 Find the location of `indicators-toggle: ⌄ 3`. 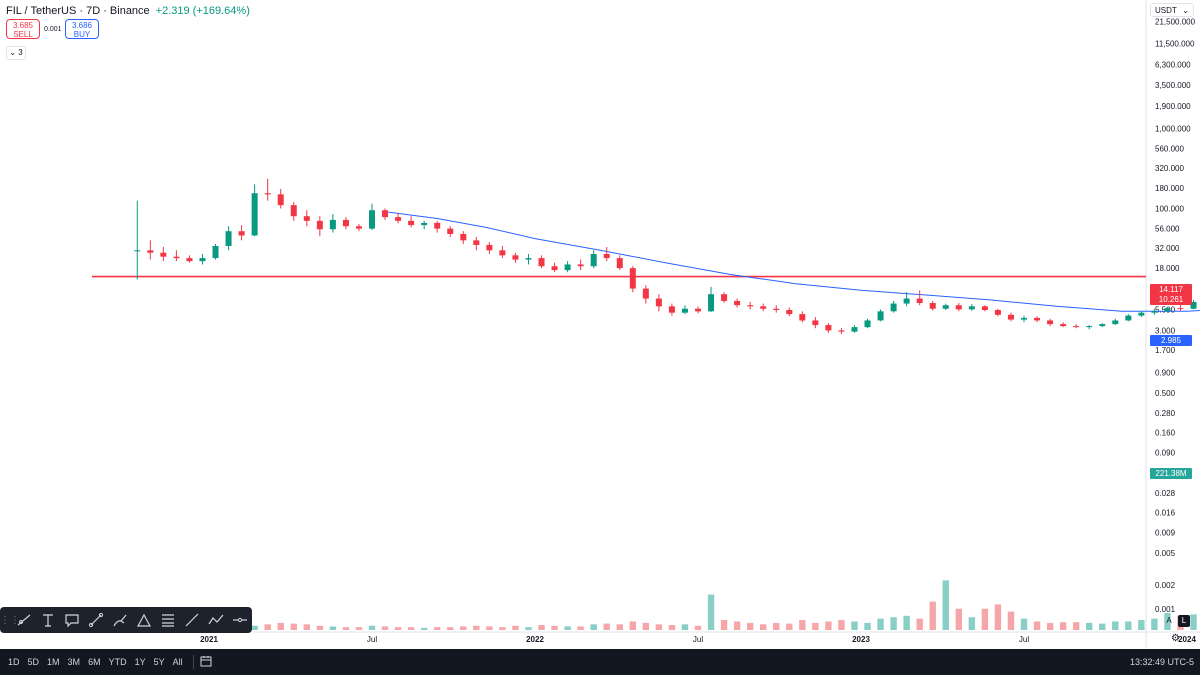

indicators-toggle: ⌄ 3 is located at coordinates (16, 53).